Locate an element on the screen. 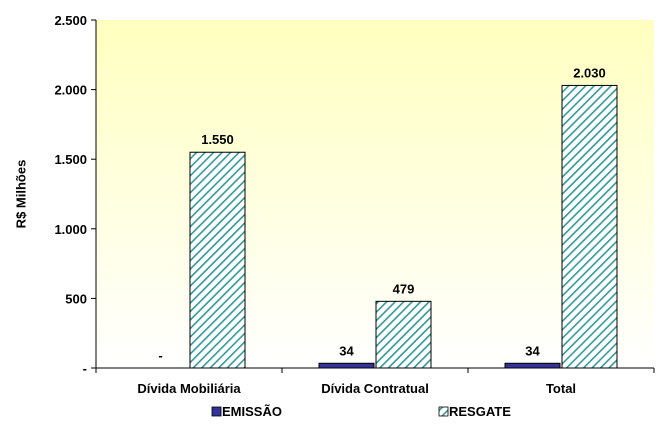  data-label: - is located at coordinates (160, 355).